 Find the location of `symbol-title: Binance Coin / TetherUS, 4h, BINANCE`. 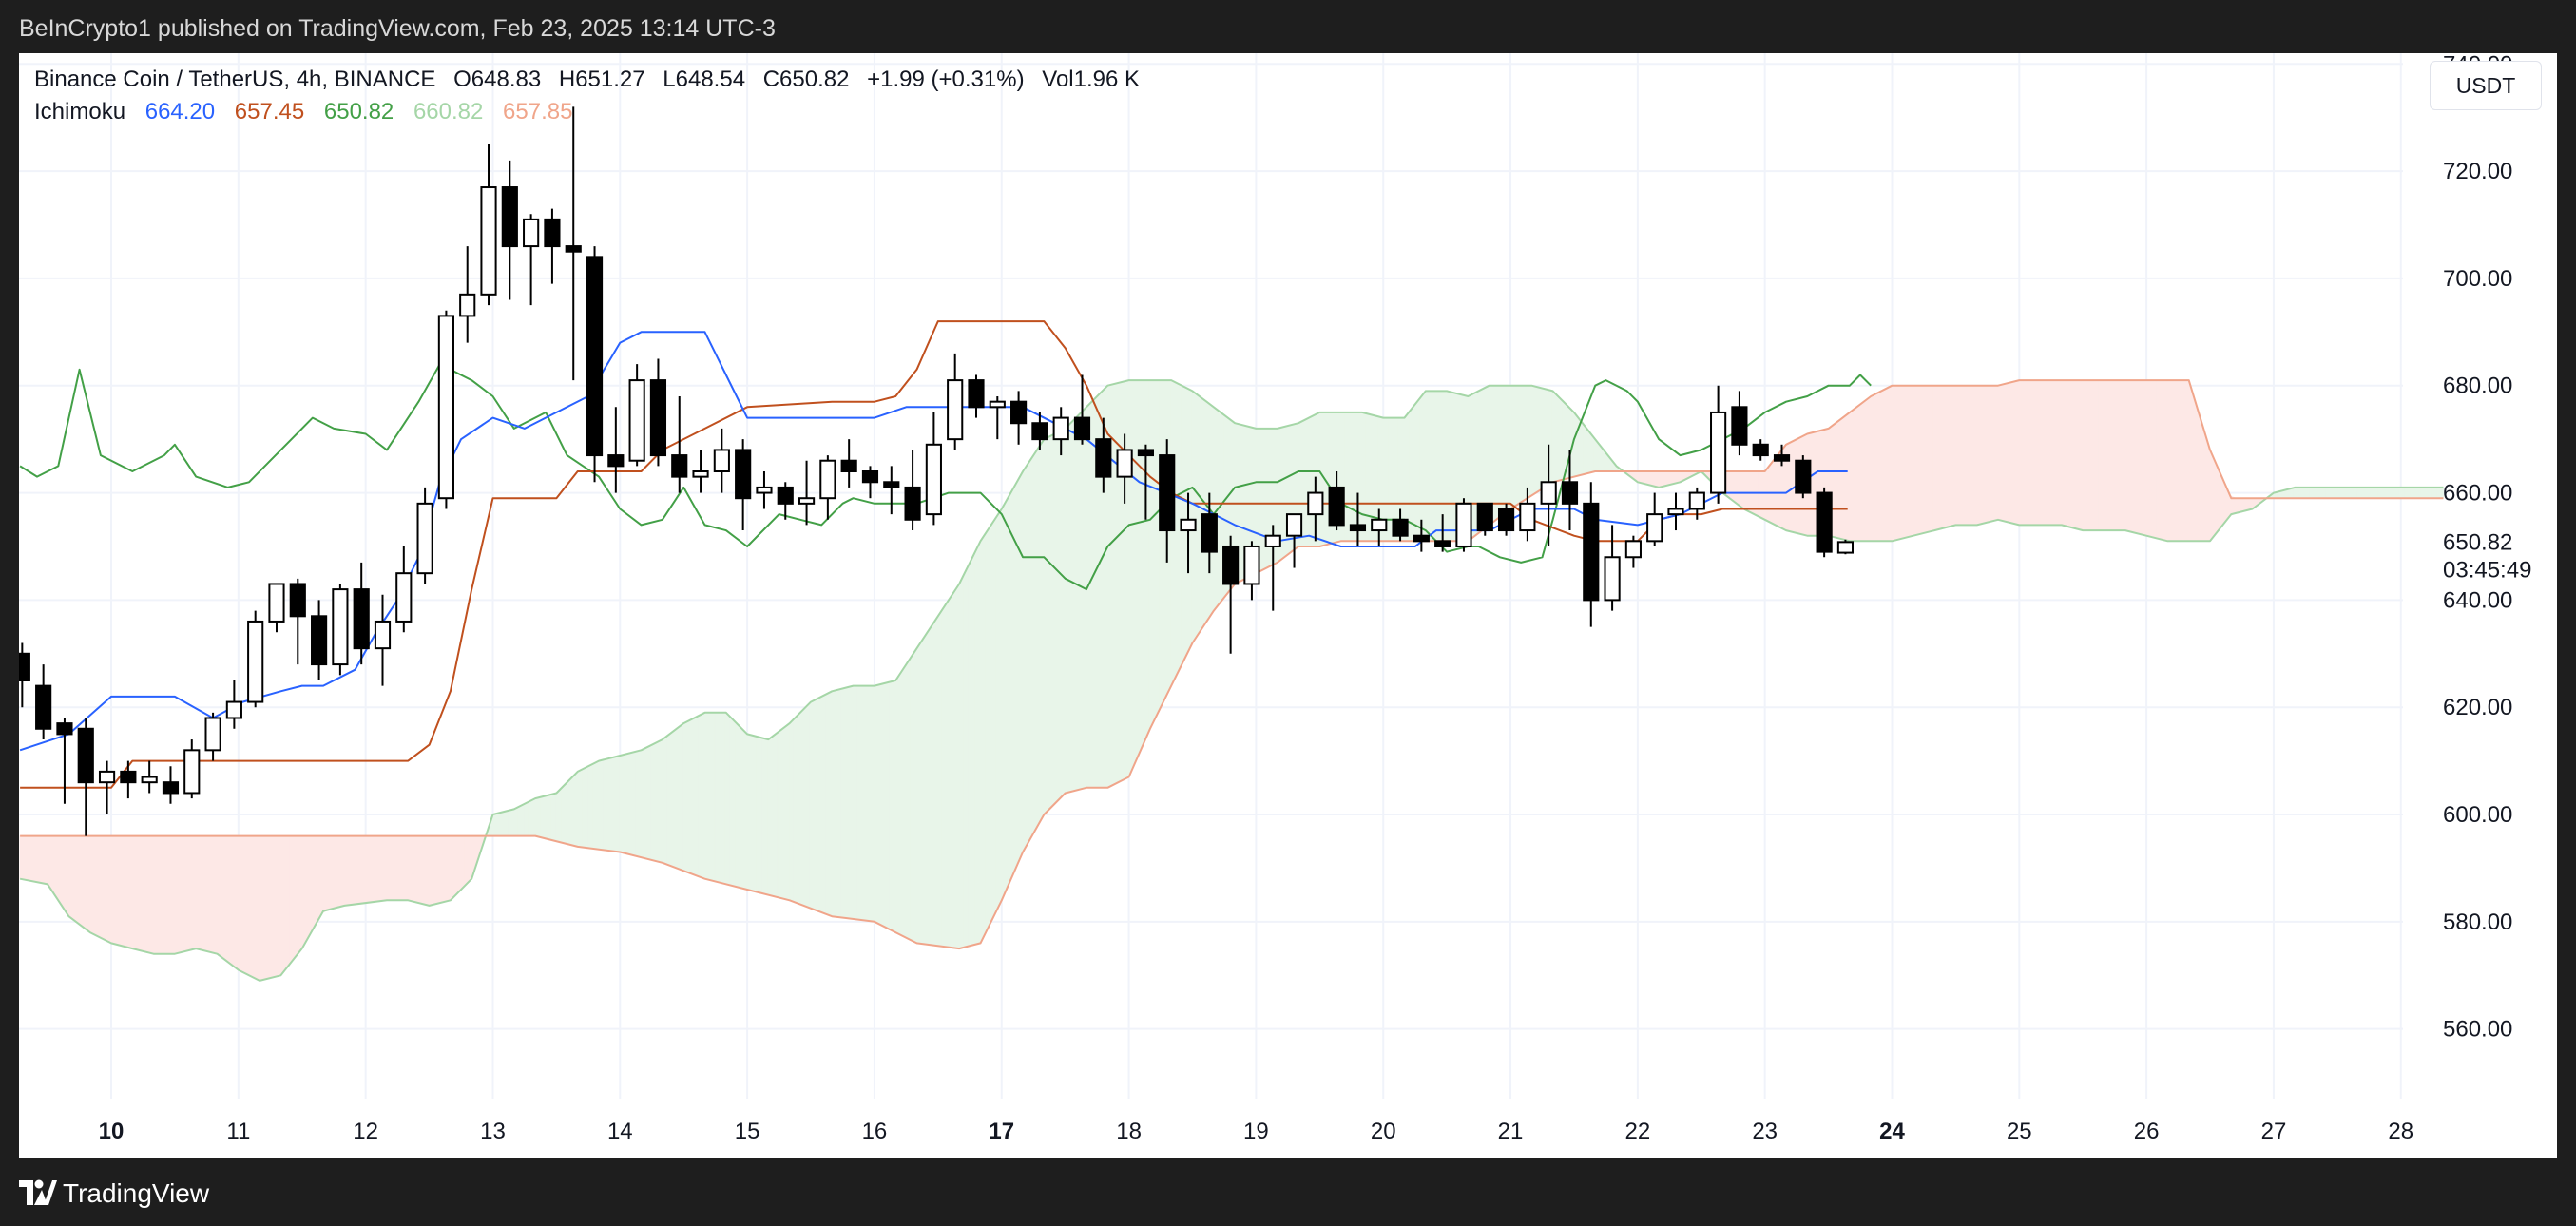

symbol-title: Binance Coin / TetherUS, 4h, BINANCE is located at coordinates (235, 79).